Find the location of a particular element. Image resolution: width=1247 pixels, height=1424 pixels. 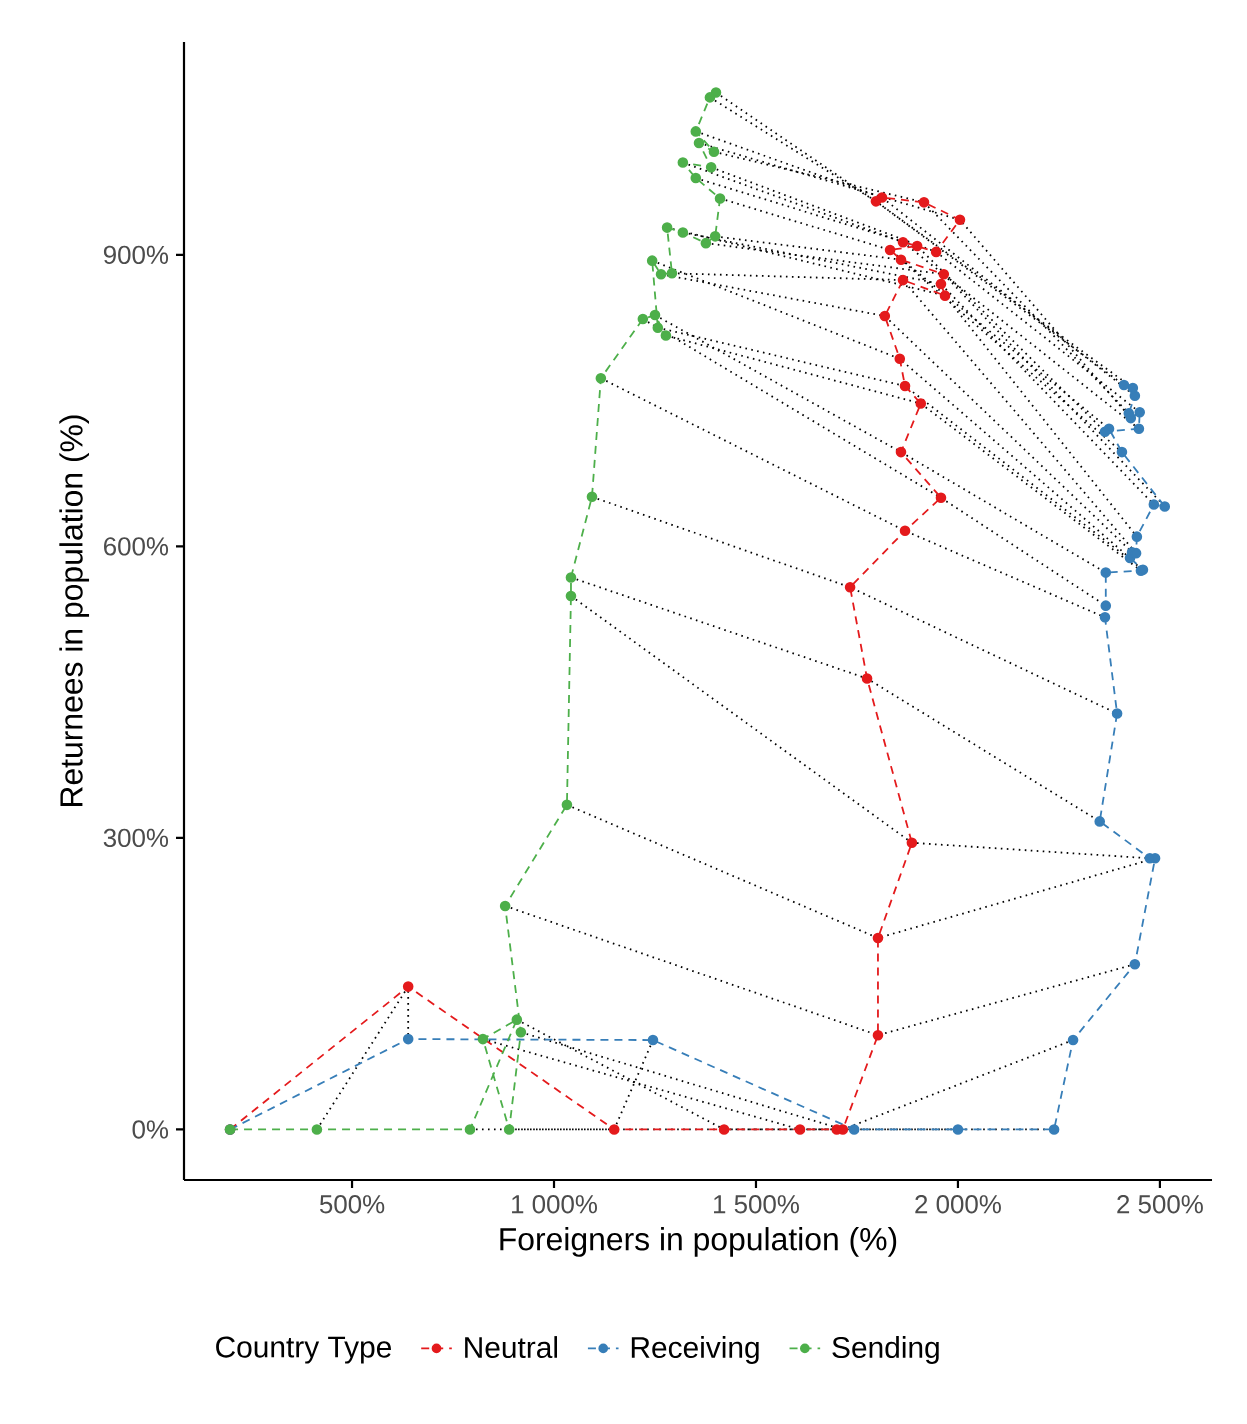

y-tick-label: 300% is located at coordinates (136, 838).